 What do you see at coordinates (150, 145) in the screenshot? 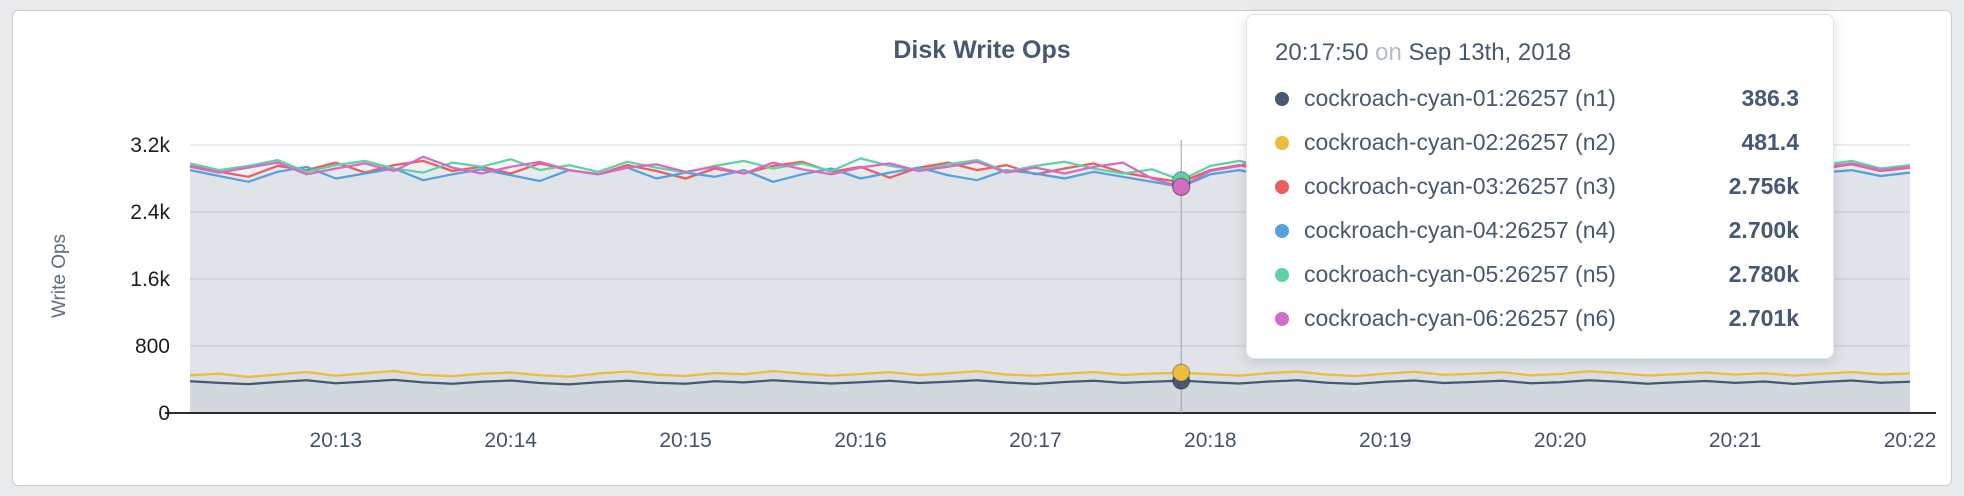
I see `y-tick-label: 3.2k` at bounding box center [150, 145].